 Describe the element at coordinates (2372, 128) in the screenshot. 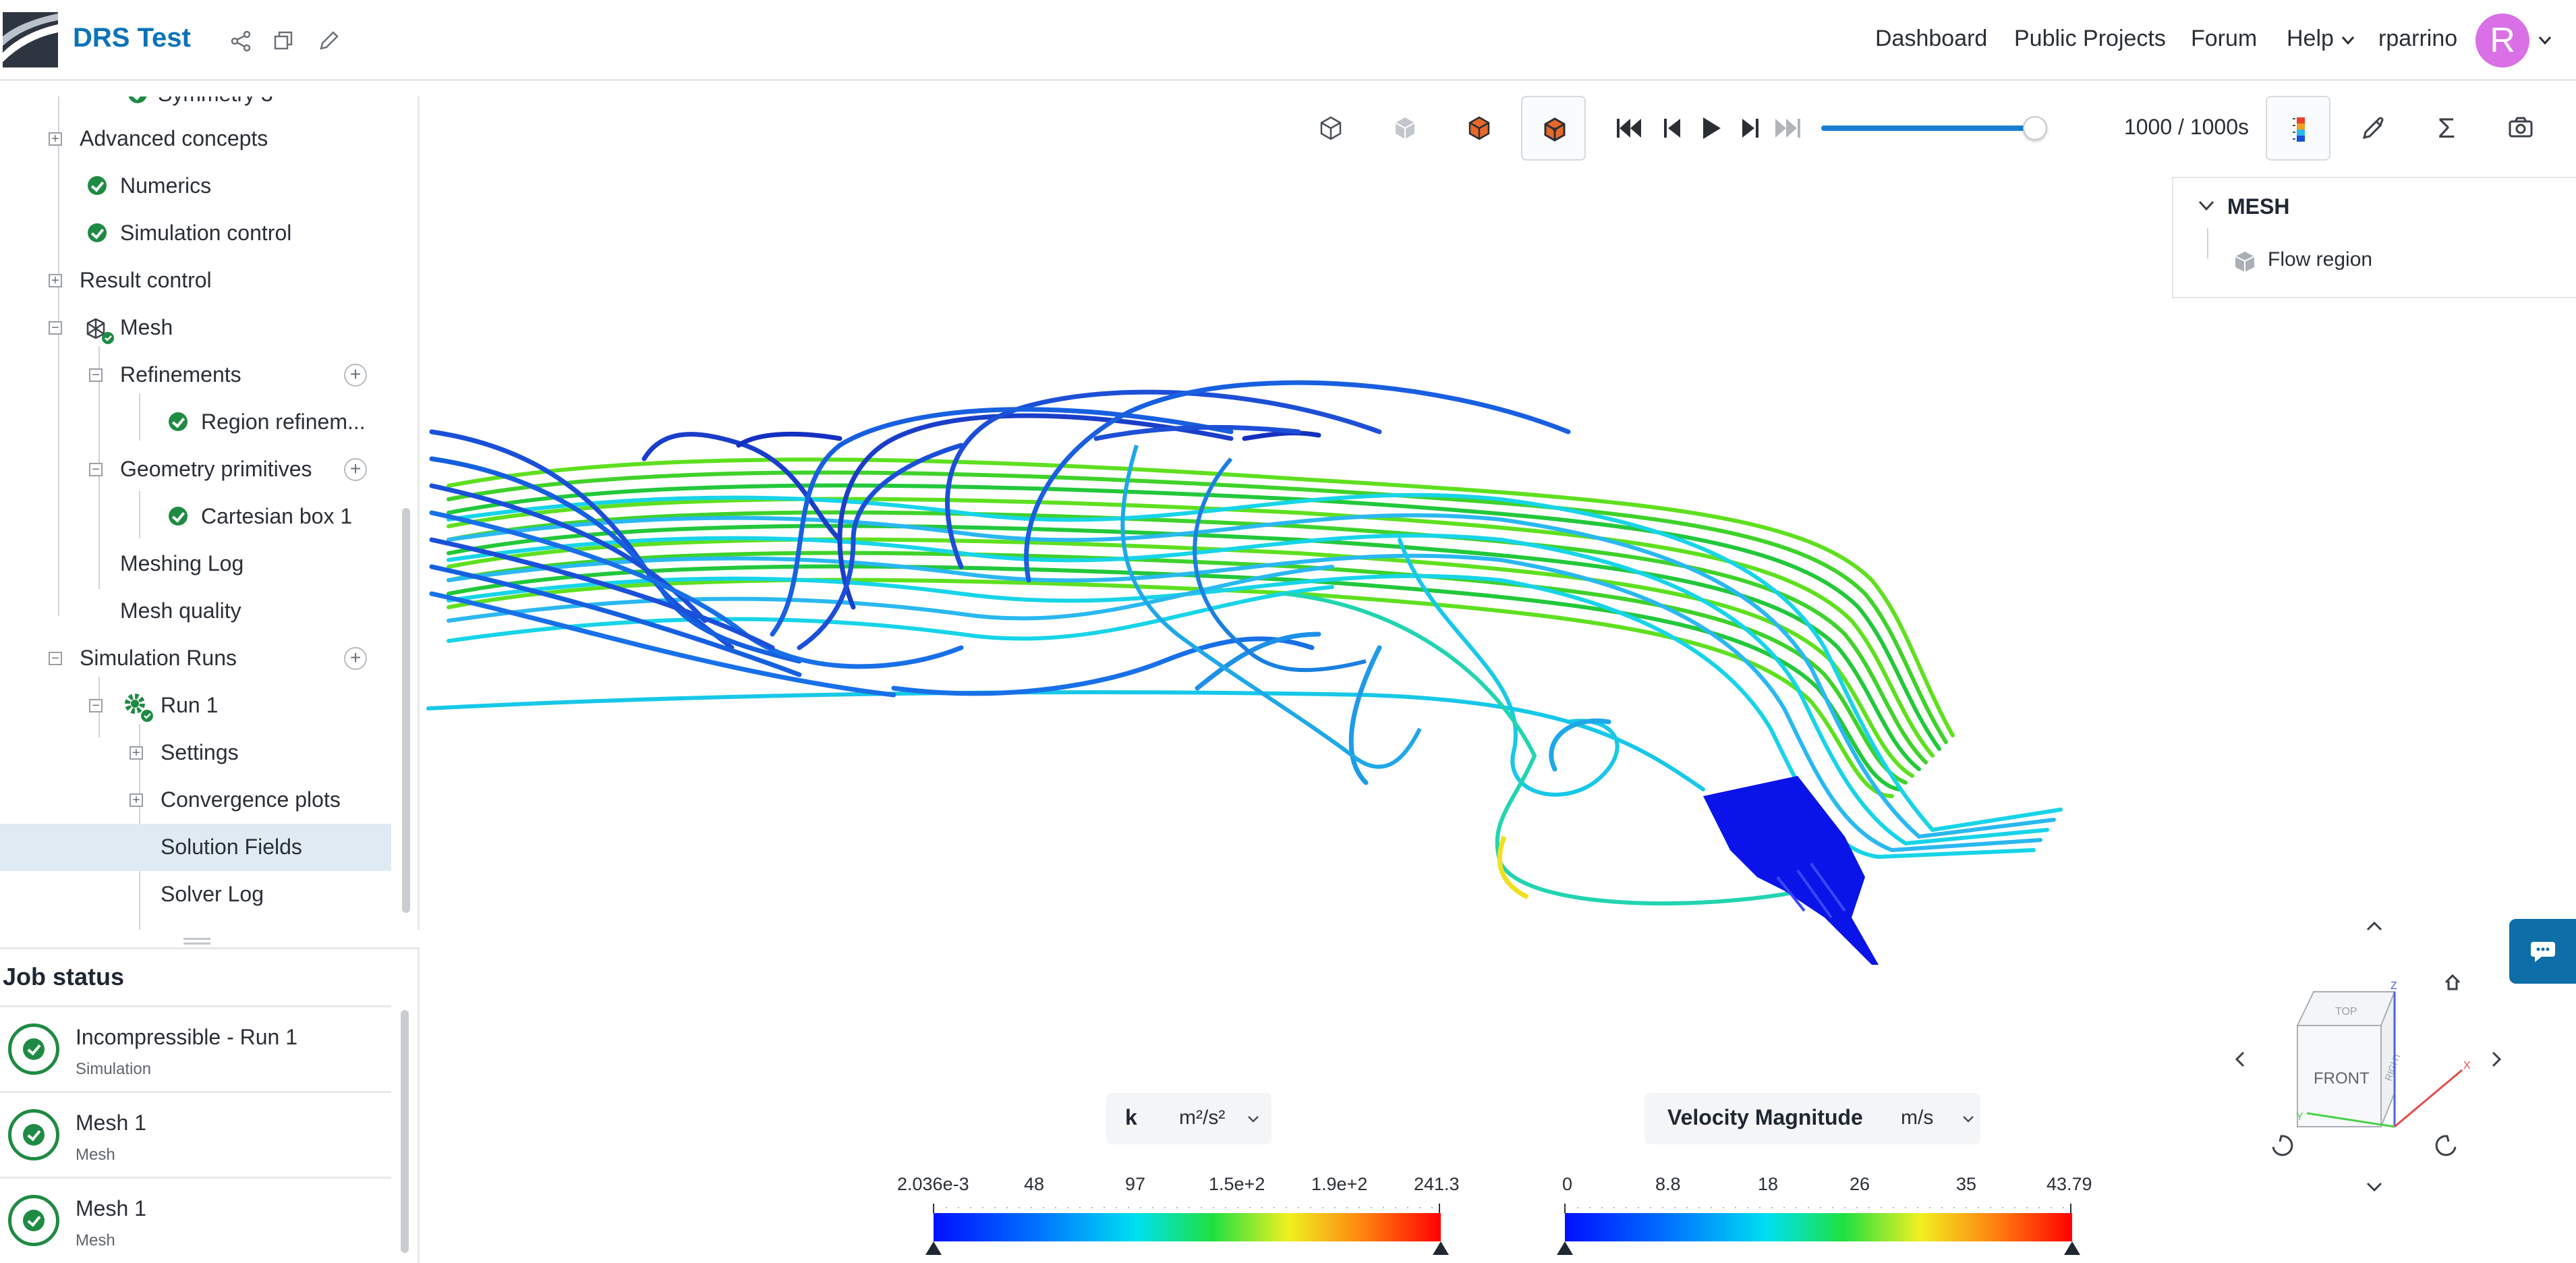

I see `pipette-icon` at that location.